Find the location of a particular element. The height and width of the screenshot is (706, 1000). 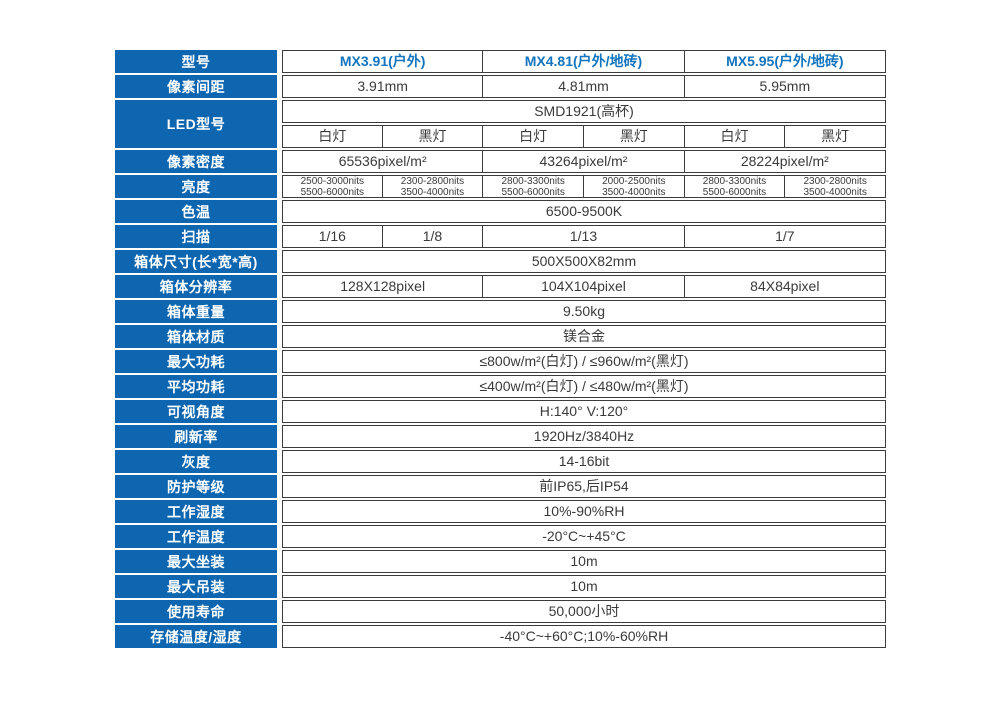

spec-value-cell: 3.91mm is located at coordinates (383, 86).